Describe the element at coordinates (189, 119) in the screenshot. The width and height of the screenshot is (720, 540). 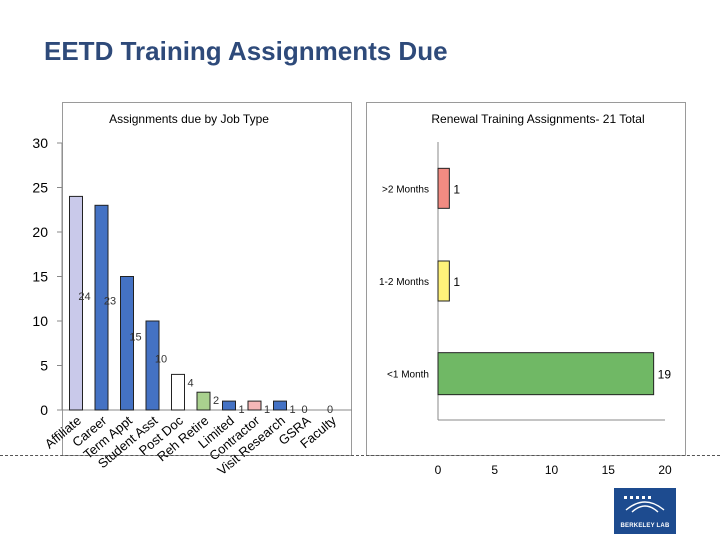
I see `left-chart-title: Assignments due by Job Type` at that location.